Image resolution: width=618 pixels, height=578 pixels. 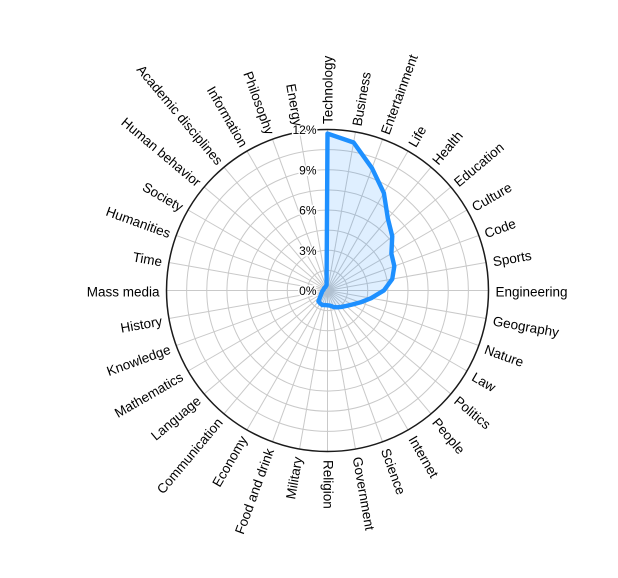 I want to click on radial-tick-label: 9%, so click(x=308, y=170).